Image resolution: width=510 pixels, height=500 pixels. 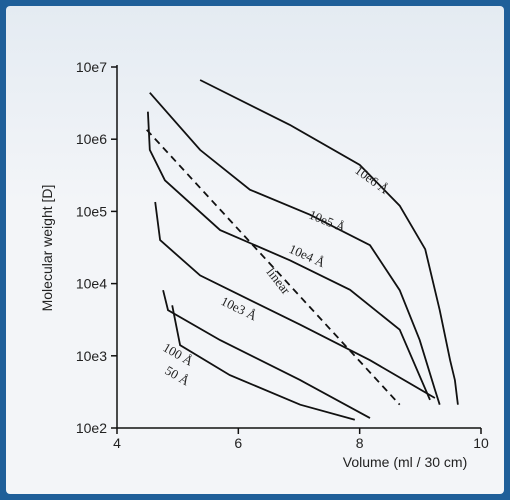 What do you see at coordinates (279, 281) in the screenshot?
I see `curve-label: linear` at bounding box center [279, 281].